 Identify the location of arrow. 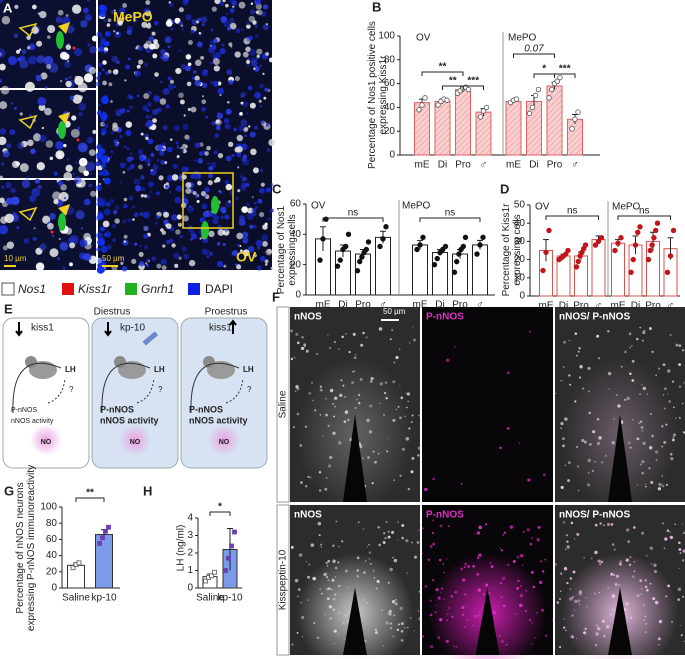
(126, 388).